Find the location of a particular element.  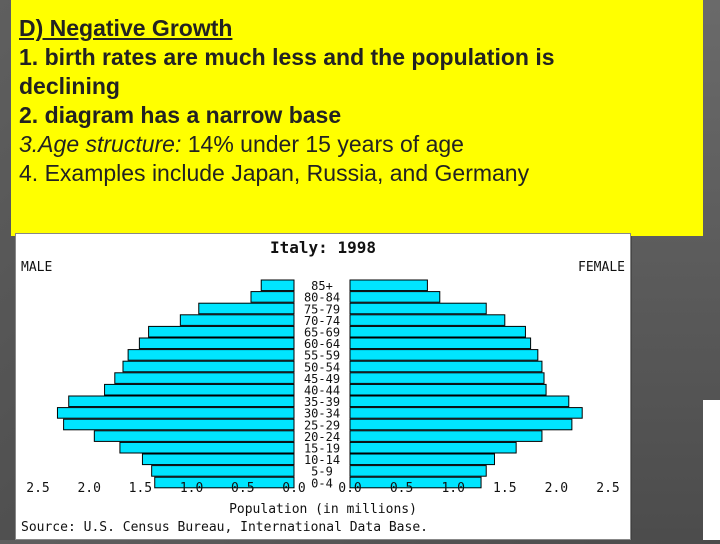

age-label-60-64: 60-64 is located at coordinates (322, 344).